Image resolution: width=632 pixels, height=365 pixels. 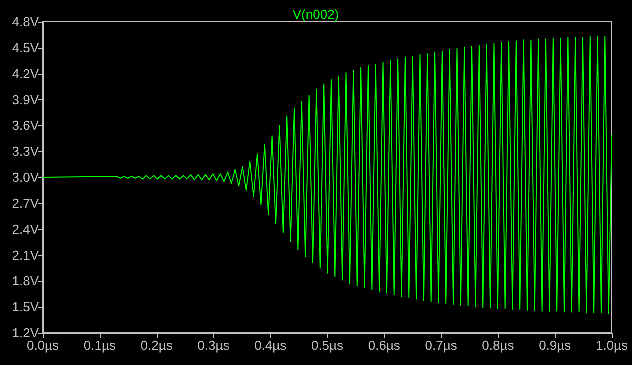 I want to click on y-tick-label: 4.5V, so click(x=26, y=48).